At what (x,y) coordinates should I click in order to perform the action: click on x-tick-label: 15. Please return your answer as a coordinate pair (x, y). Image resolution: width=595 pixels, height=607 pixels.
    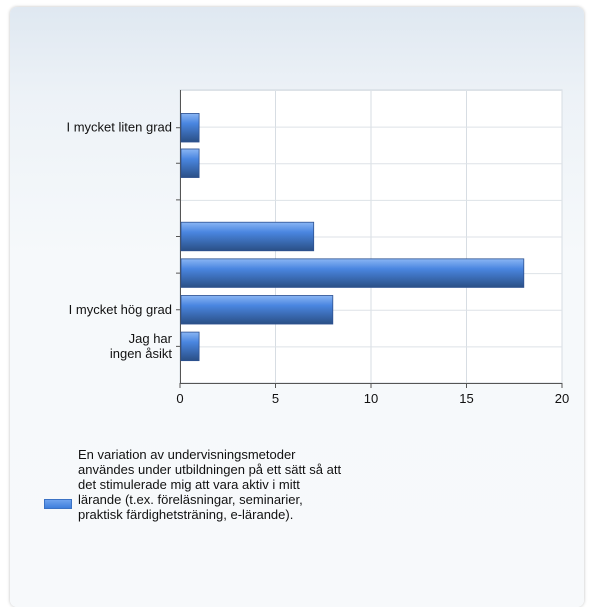
    Looking at the image, I should click on (466, 398).